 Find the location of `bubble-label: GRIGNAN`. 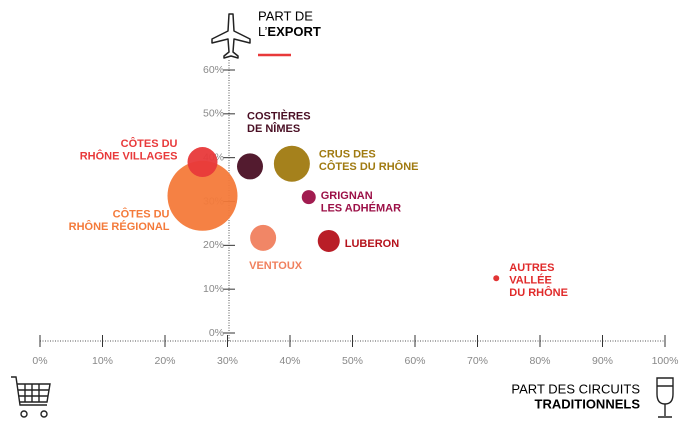

bubble-label: GRIGNAN is located at coordinates (347, 196).